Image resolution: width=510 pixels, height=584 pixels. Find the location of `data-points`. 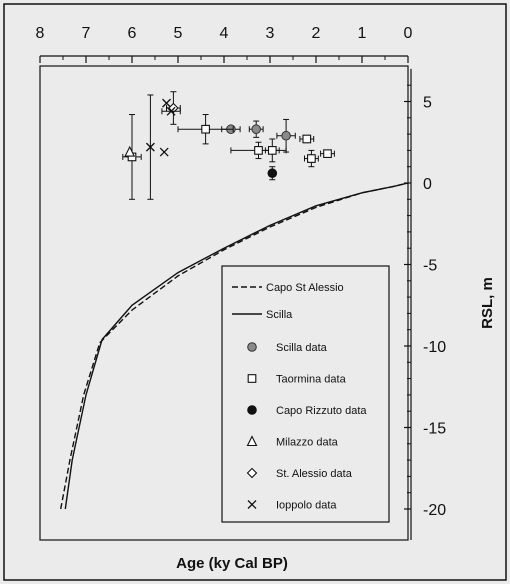

data-points is located at coordinates (228, 145).